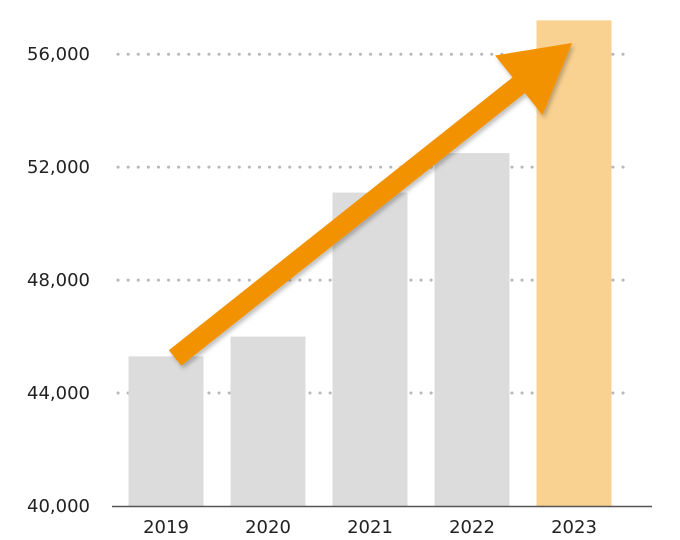  I want to click on y-tick-label: 56,000, so click(58, 54).